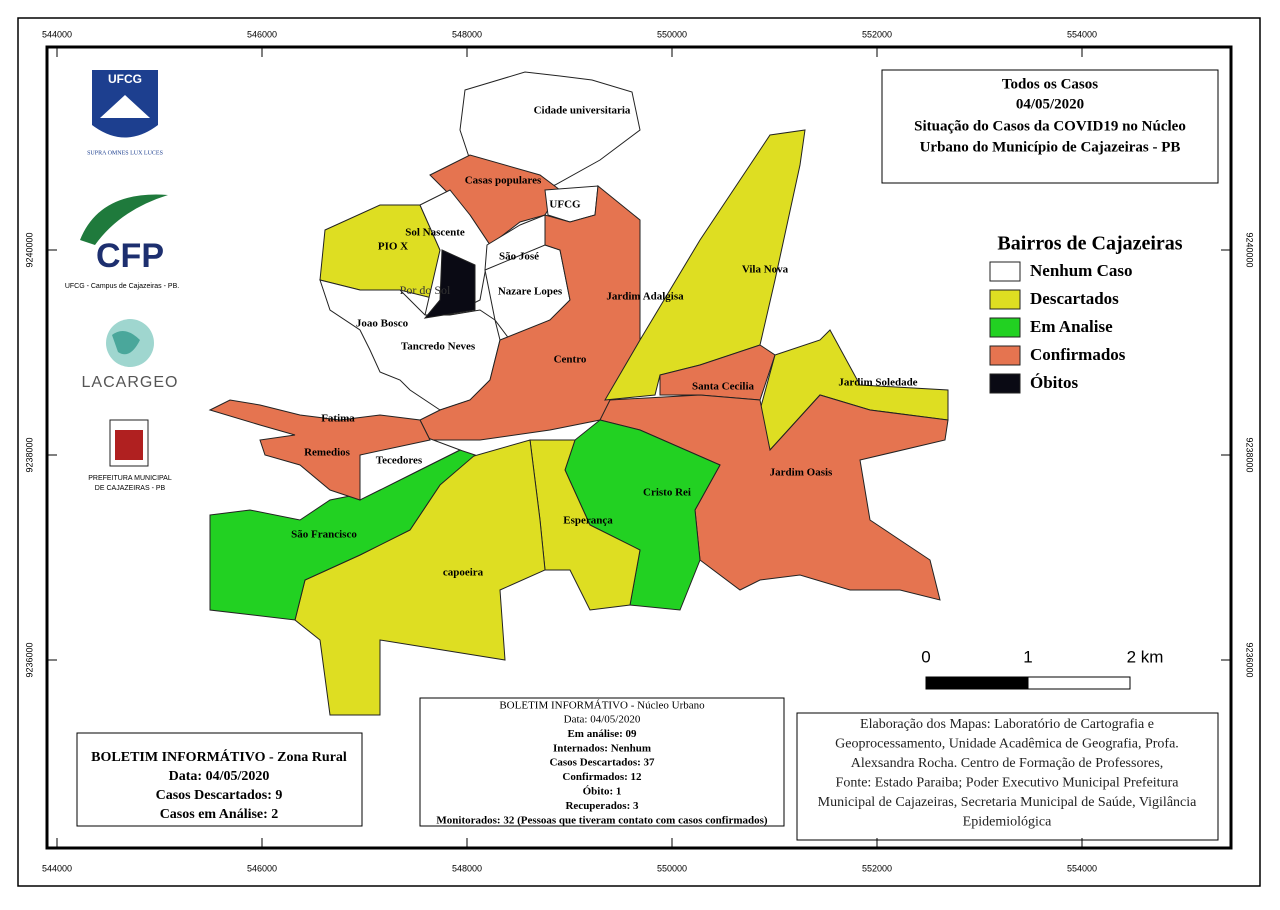 This screenshot has width=1280, height=910. Describe the element at coordinates (130, 488) in the screenshot. I see `logo-text: DE CAJAZEIRAS - PB` at that location.